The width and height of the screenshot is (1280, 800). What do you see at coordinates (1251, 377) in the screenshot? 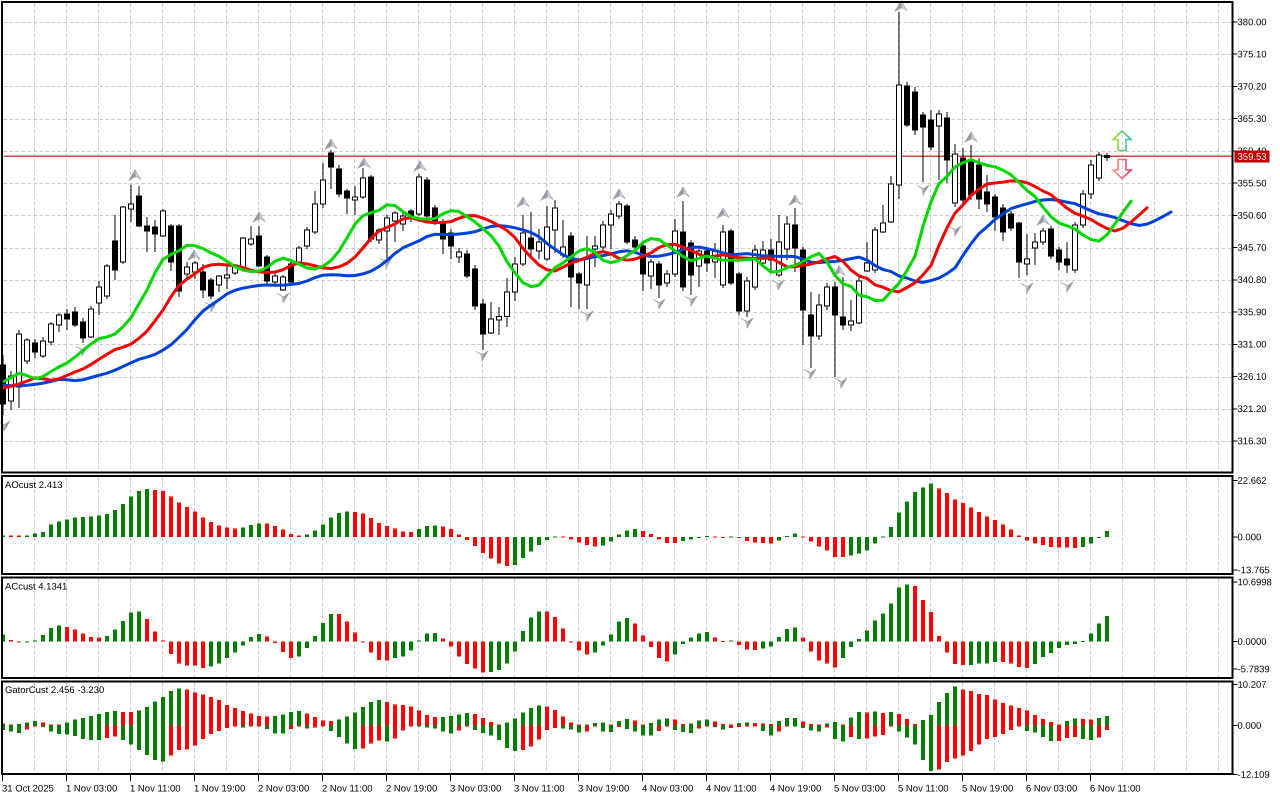
I see `svg-text: 326.10` at bounding box center [1251, 377].